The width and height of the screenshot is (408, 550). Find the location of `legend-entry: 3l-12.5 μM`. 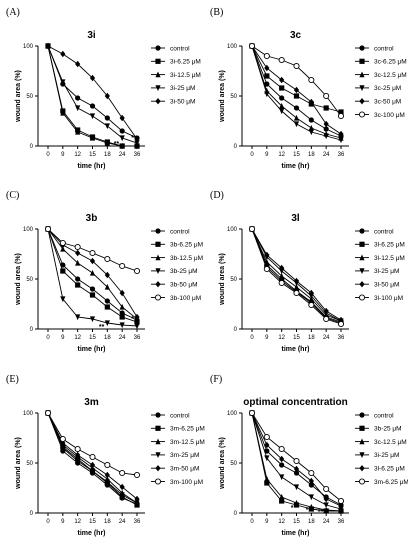

legend-entry: 3l-12.5 μM is located at coordinates (389, 258).